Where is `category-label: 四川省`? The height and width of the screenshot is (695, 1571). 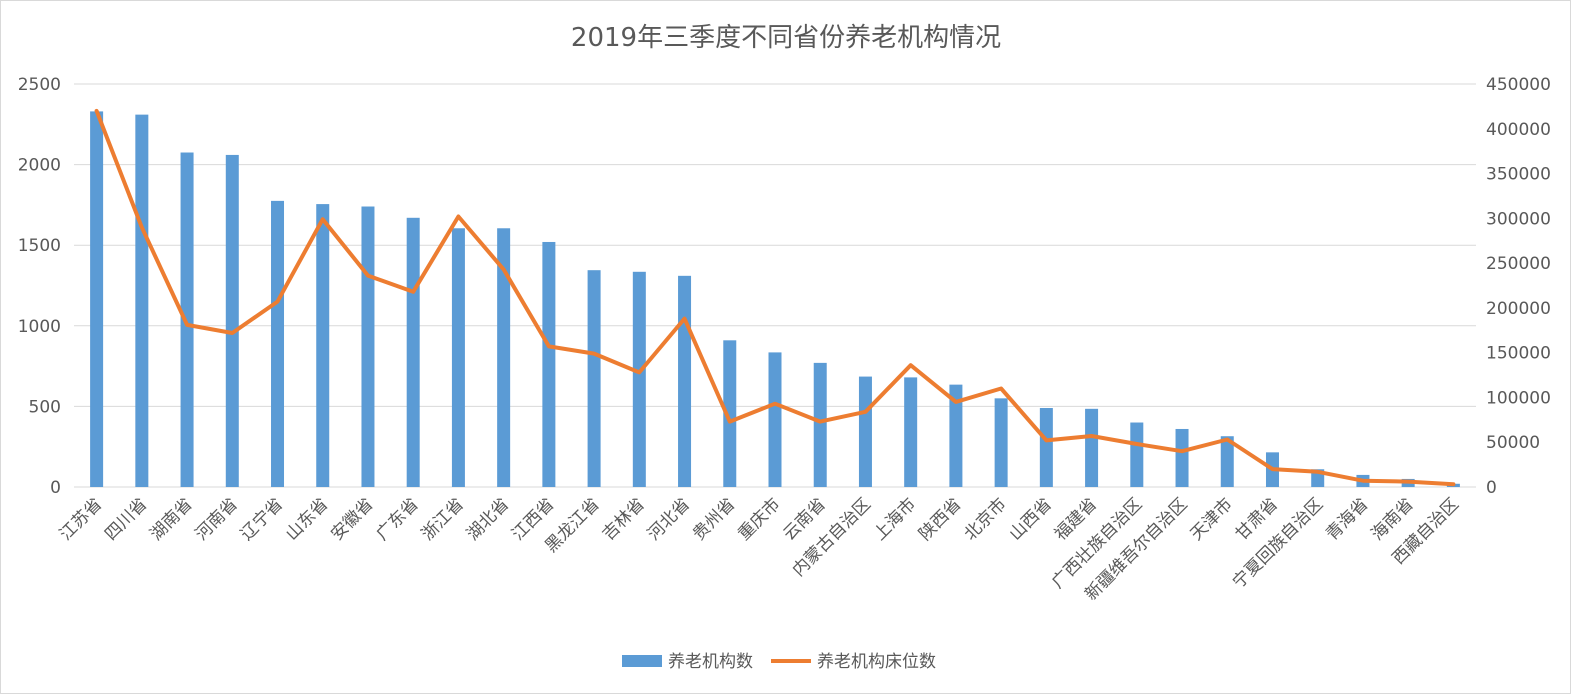 category-label: 四川省 is located at coordinates (126, 519).